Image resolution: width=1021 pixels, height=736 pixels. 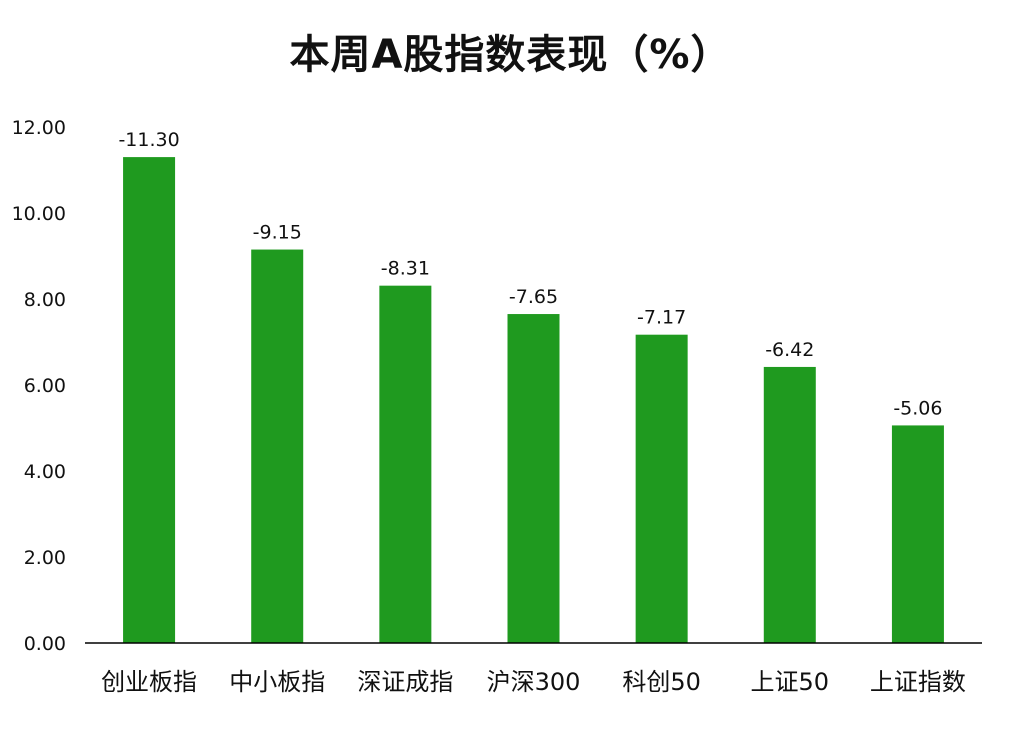 I want to click on bar-data-label: -6.42, so click(x=789, y=350).